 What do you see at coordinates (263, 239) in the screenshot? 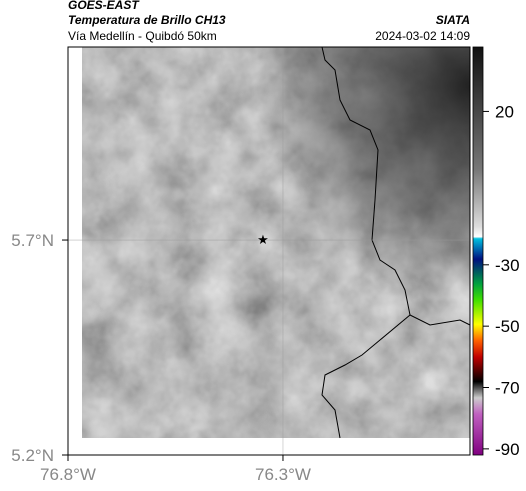
I see `location-marker: ★` at bounding box center [263, 239].